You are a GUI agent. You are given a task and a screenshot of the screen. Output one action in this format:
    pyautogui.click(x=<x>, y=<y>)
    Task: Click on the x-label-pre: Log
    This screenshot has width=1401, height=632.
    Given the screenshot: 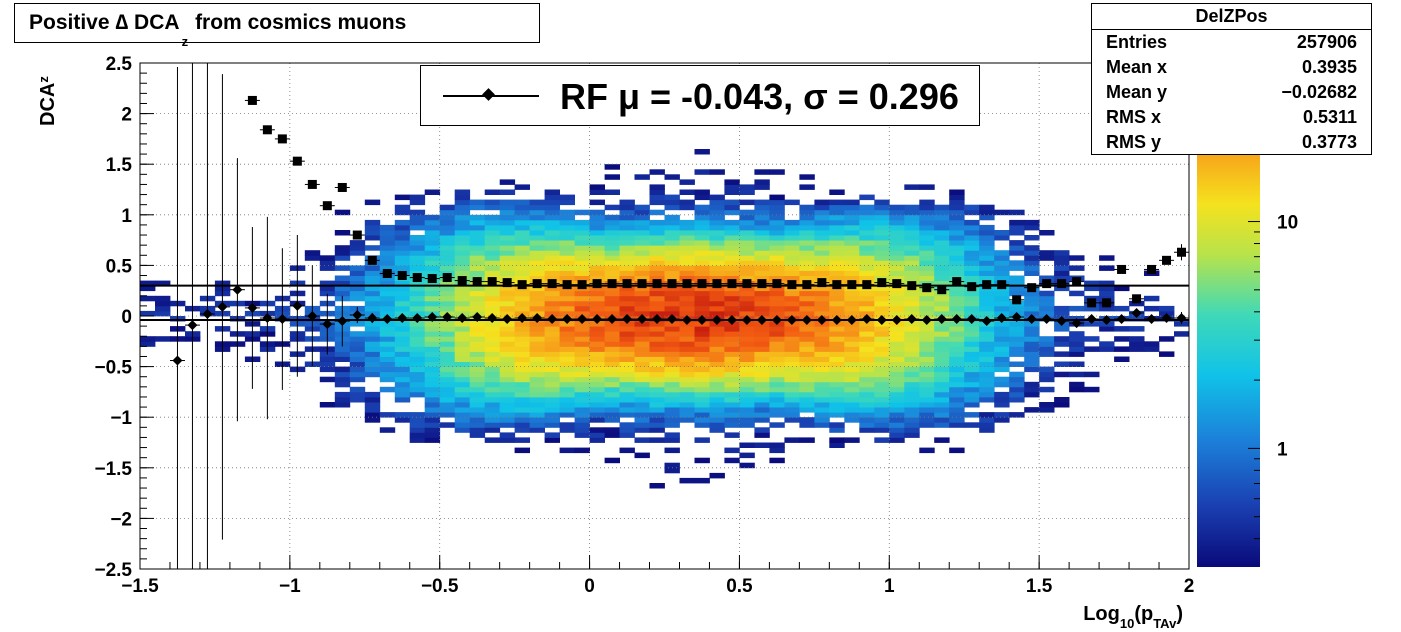 What is the action you would take?
    pyautogui.click(x=1101, y=614)
    